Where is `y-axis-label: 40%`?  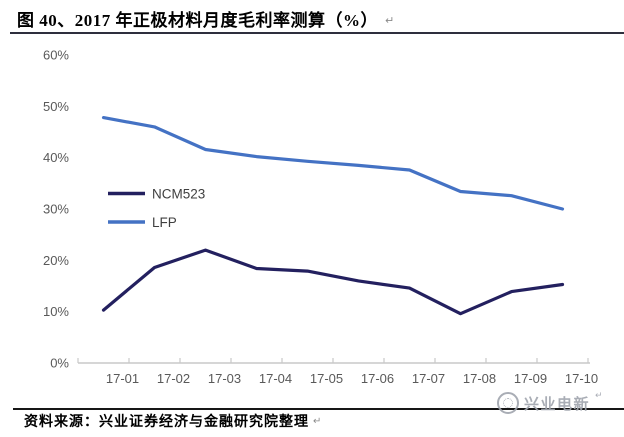
y-axis-label: 40% is located at coordinates (56, 157).